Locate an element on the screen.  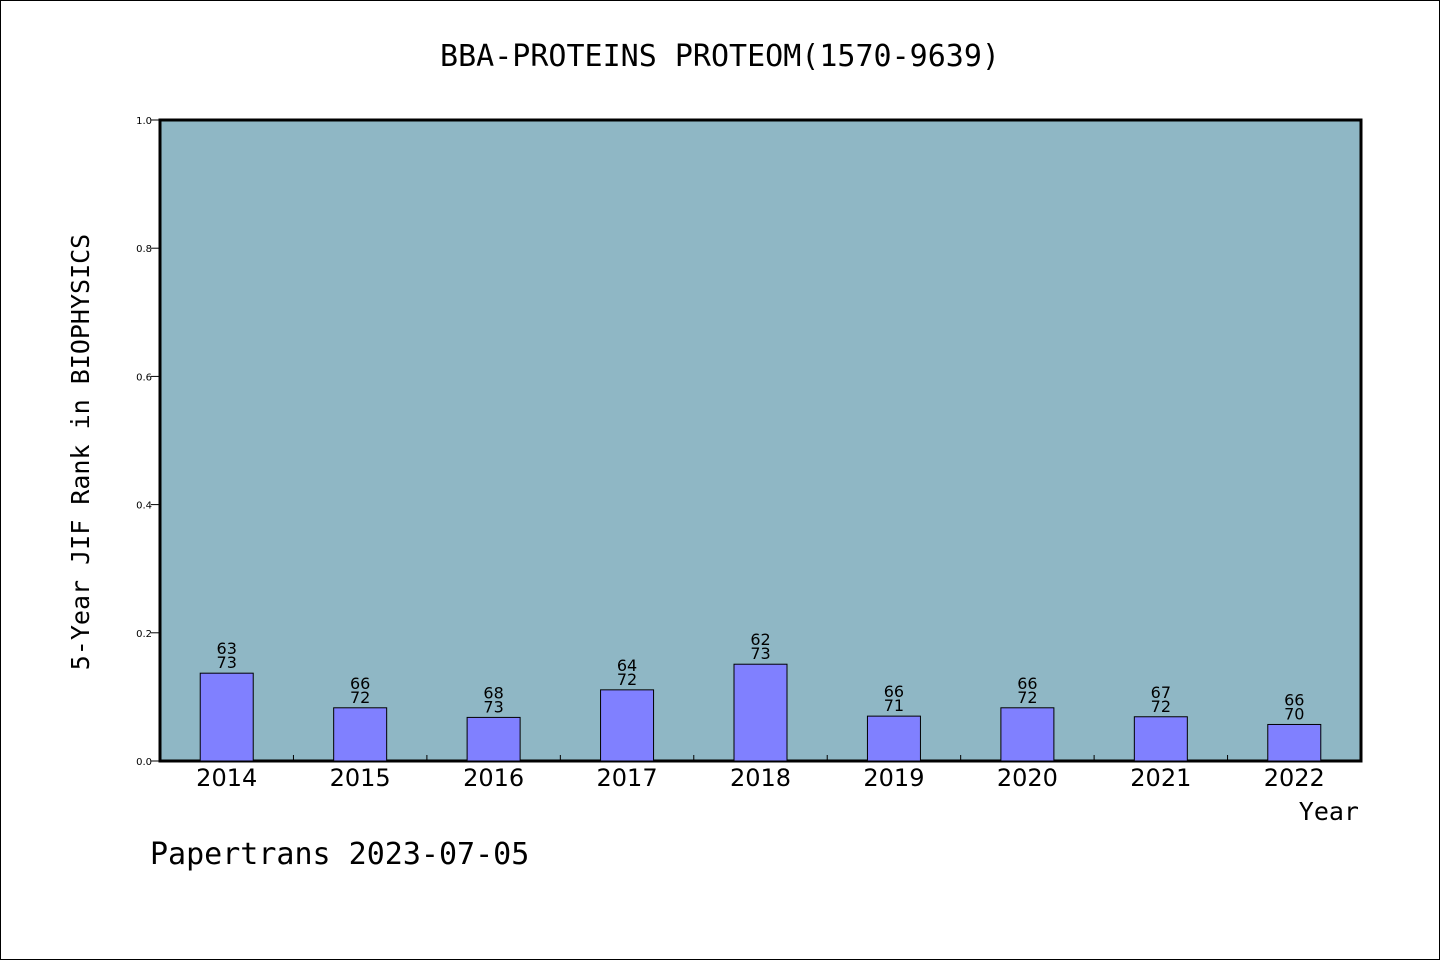
bar-2022 is located at coordinates (1294, 742).